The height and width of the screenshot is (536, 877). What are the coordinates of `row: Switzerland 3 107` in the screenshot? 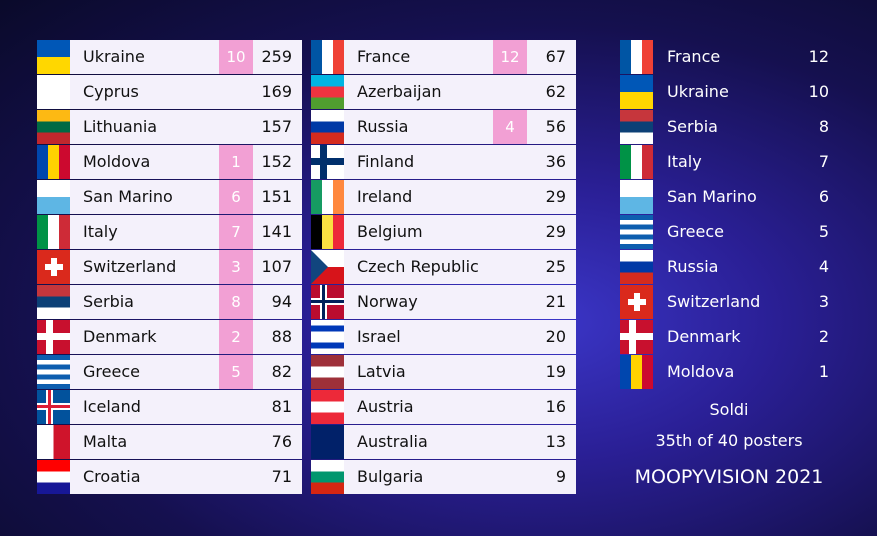 It's located at (186, 267).